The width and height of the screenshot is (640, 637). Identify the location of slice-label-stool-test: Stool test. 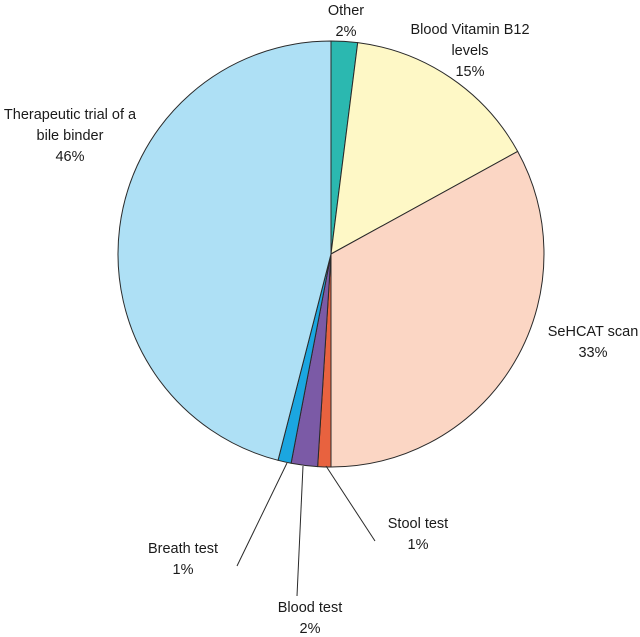
(418, 524).